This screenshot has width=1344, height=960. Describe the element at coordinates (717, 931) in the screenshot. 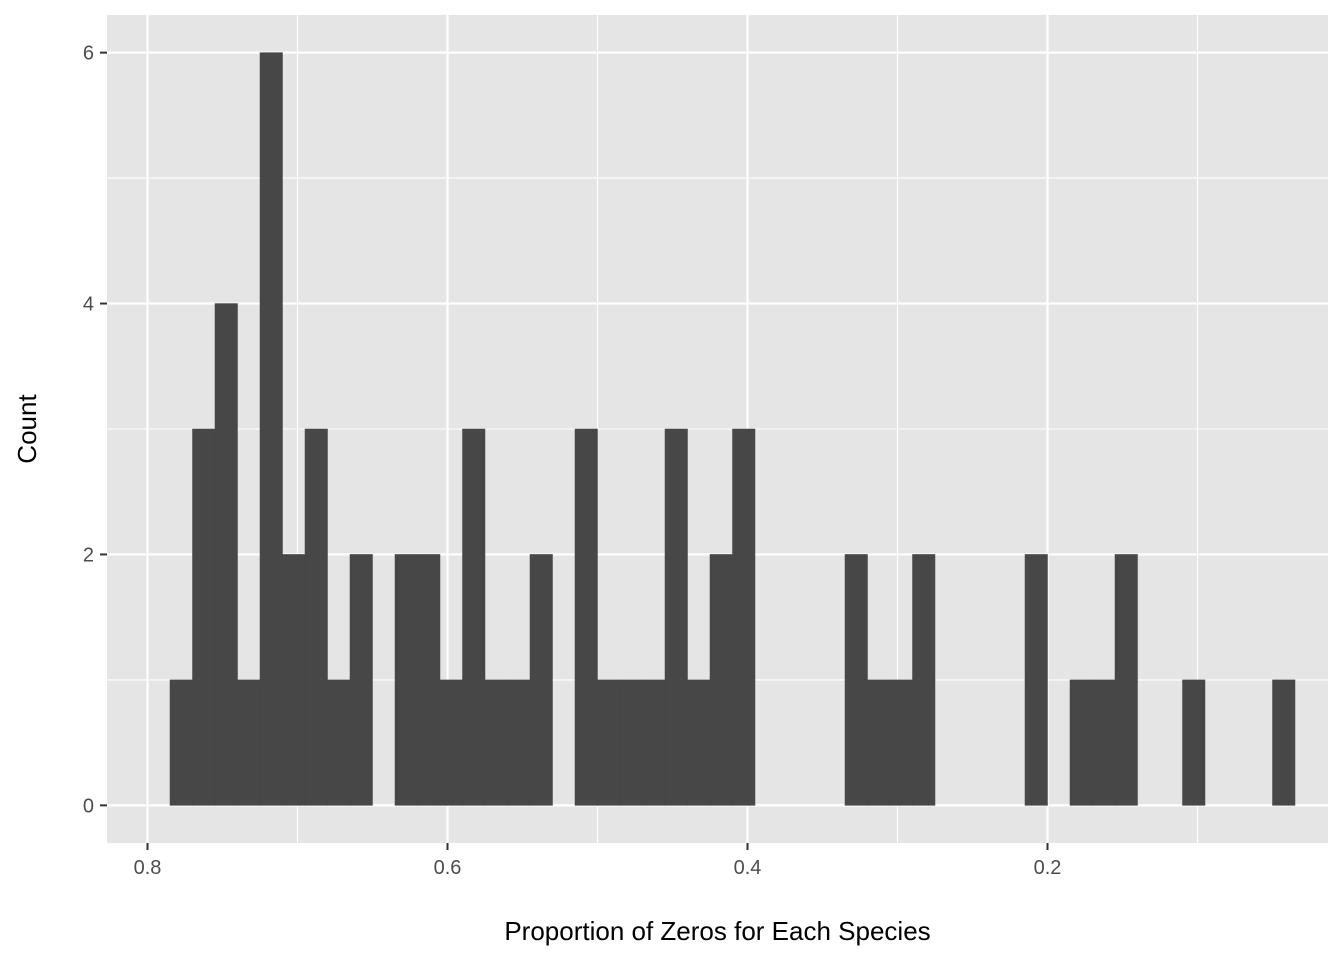

I see `x-axis-title: Proportion of Zeros for Each Species` at that location.